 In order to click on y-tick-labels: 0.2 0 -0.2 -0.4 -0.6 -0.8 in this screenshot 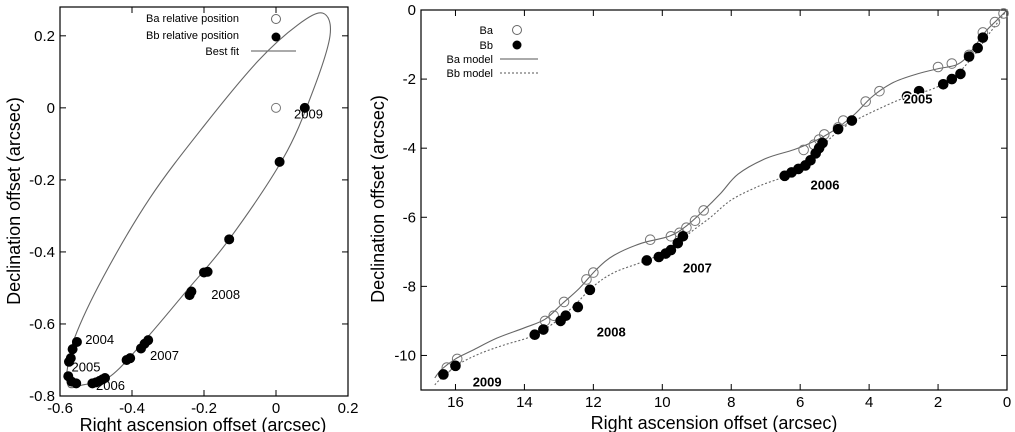, I will do `click(42, 216)`.